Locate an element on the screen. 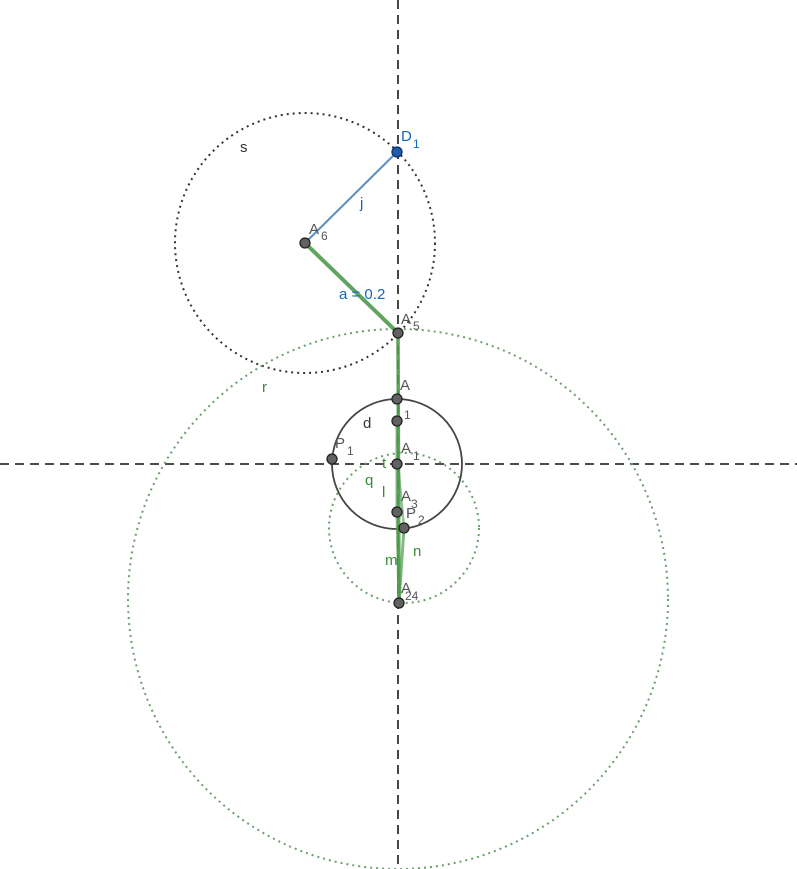 The image size is (797, 869). point-d1 is located at coordinates (397, 152).